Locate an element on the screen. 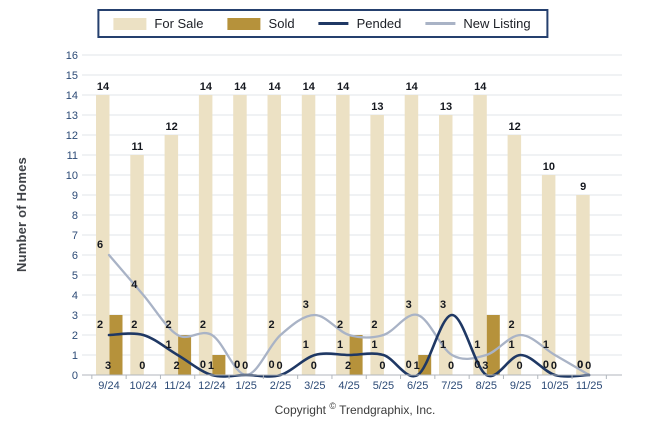 Image resolution: width=646 pixels, height=434 pixels. x-tick-label: 3/25 is located at coordinates (314, 386).